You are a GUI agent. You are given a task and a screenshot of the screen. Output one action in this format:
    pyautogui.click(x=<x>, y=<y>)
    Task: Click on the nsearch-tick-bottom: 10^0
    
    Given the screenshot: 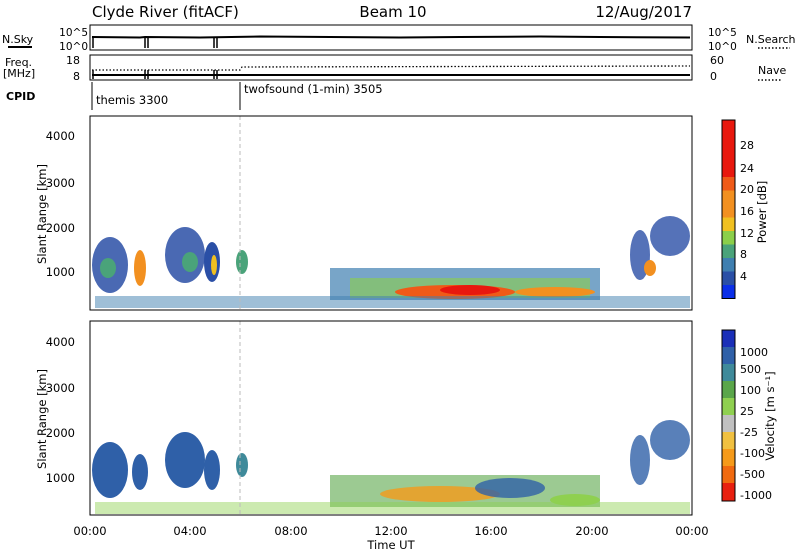 What is the action you would take?
    pyautogui.click(x=722, y=47)
    